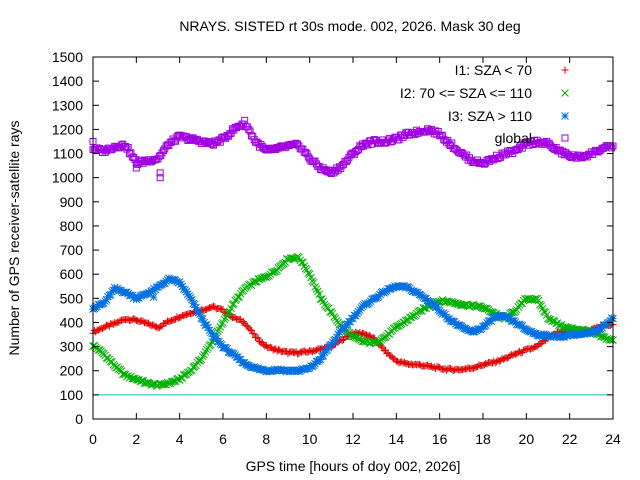 The image size is (640, 480). What do you see at coordinates (72, 298) in the screenshot?
I see `y-tick-label: 500` at bounding box center [72, 298].